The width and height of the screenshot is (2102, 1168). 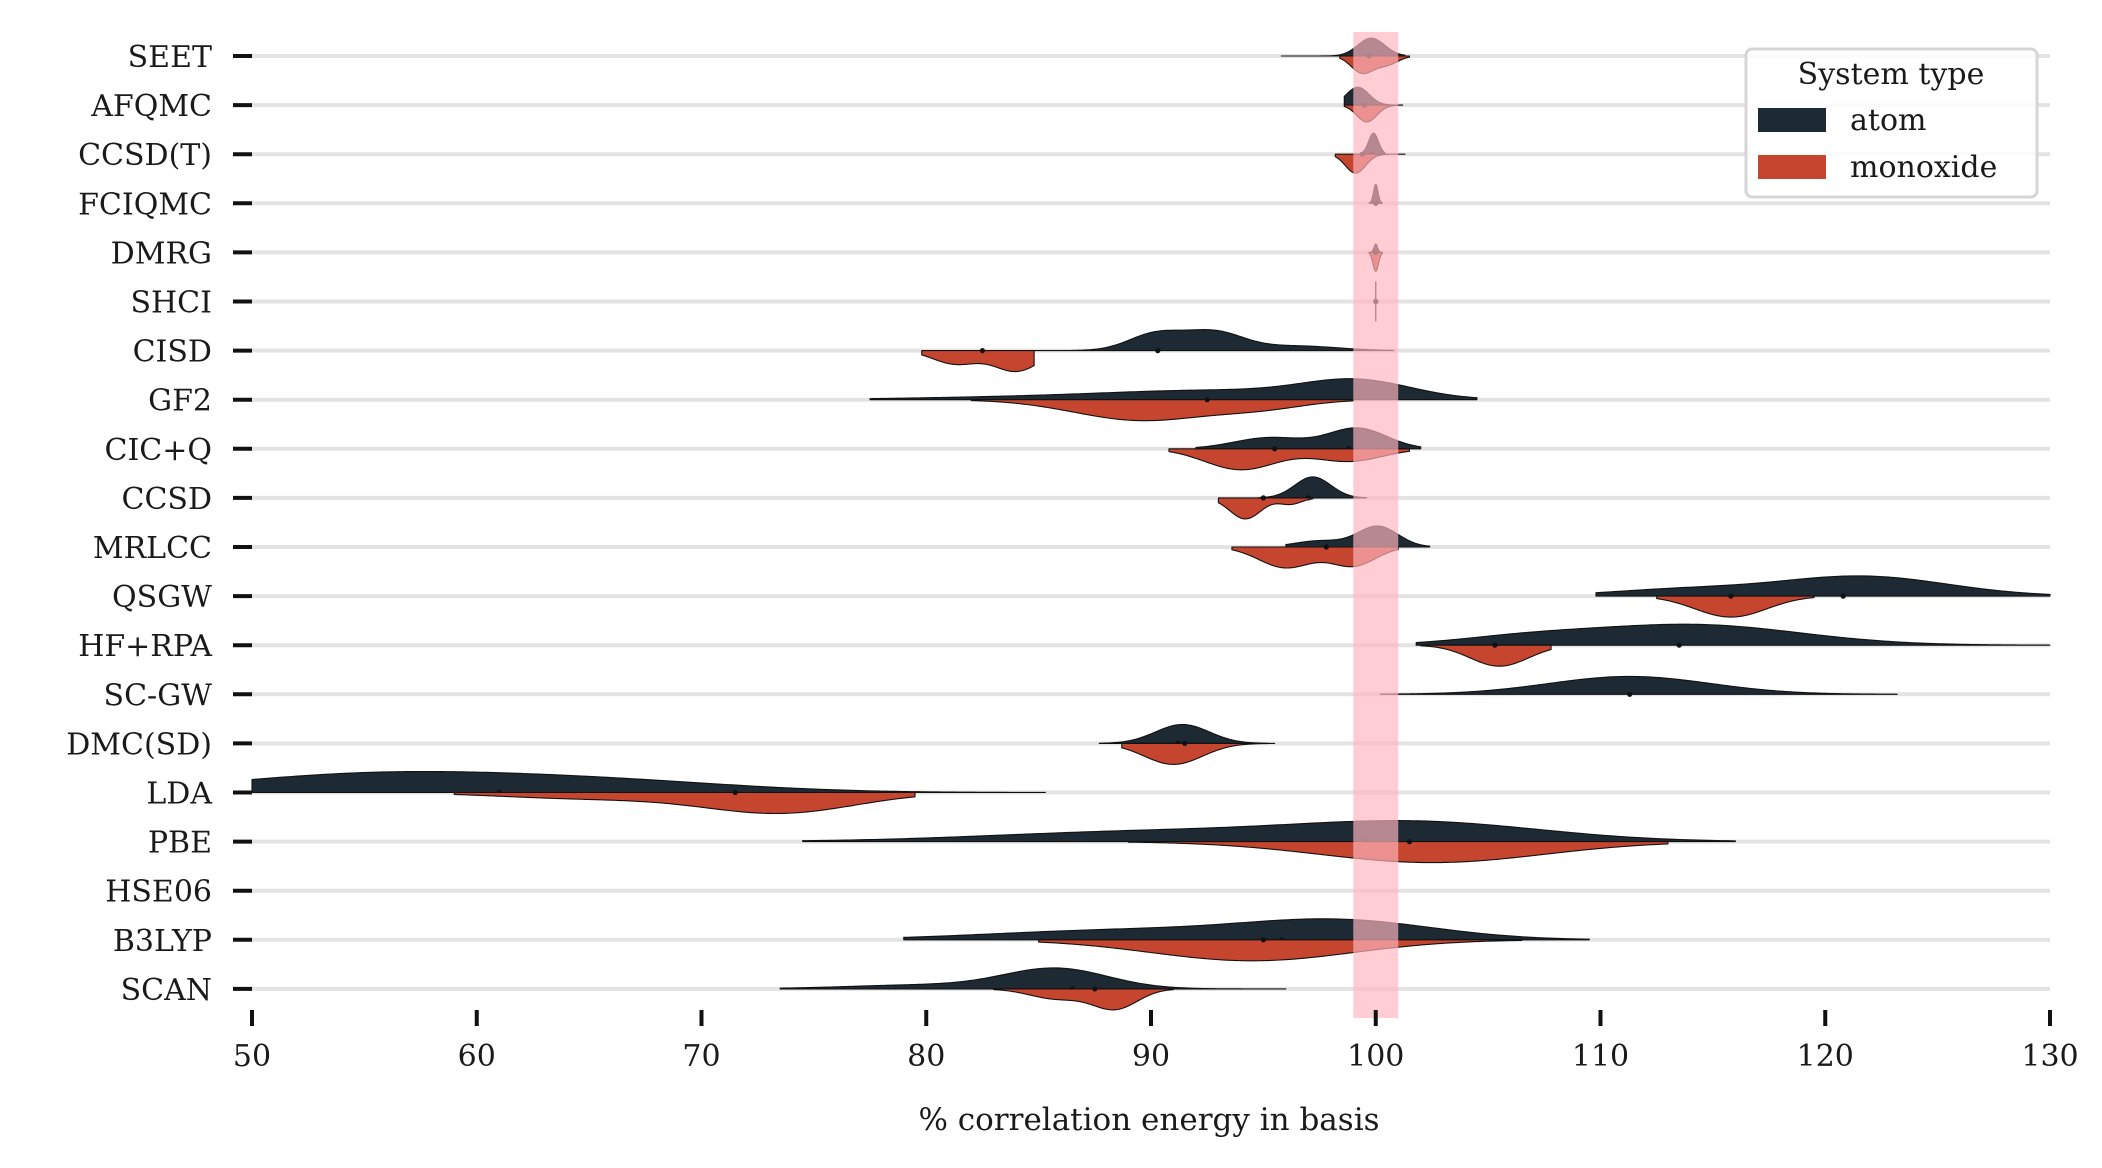 I want to click on violin-monoxide-hf-rpa, so click(x=1486, y=655).